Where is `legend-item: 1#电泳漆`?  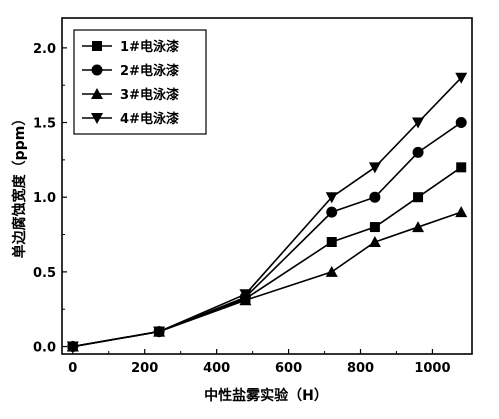 legend-item: 1#电泳漆 is located at coordinates (130, 47).